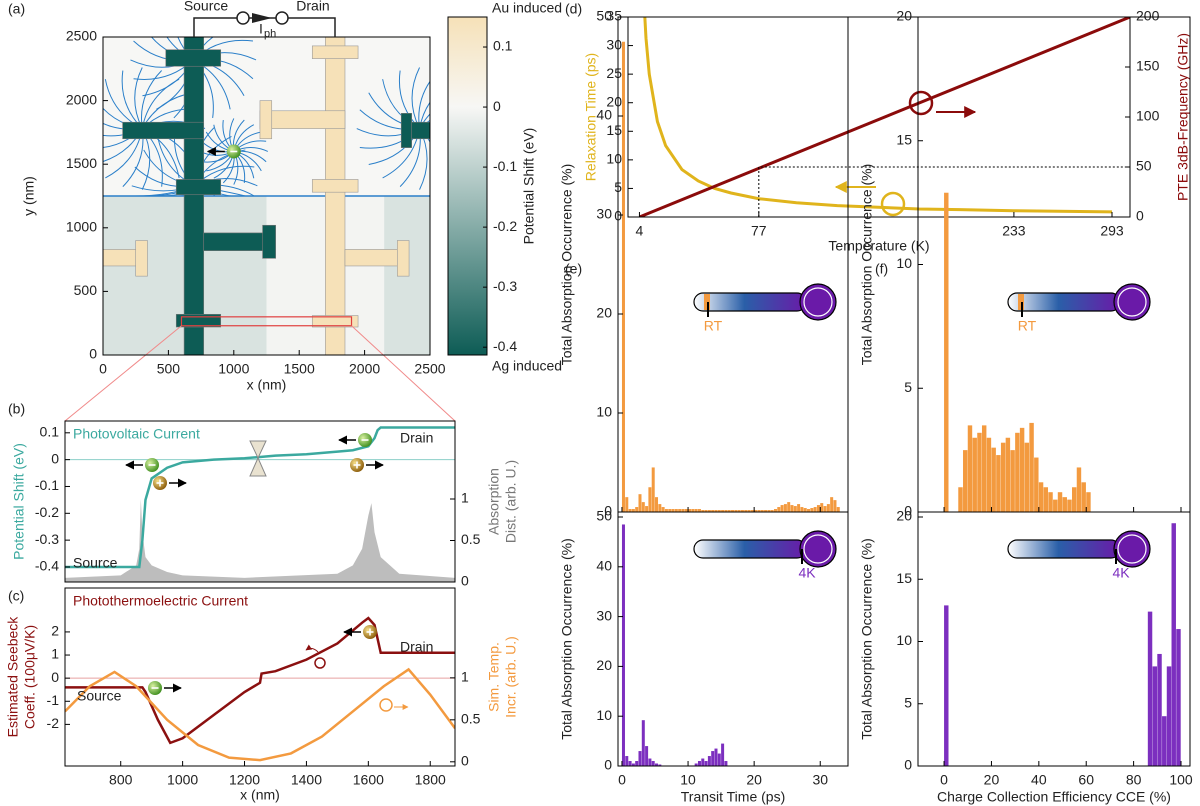 This screenshot has height=806, width=1200. Describe the element at coordinates (878, 115) in the screenshot. I see `line` at that location.